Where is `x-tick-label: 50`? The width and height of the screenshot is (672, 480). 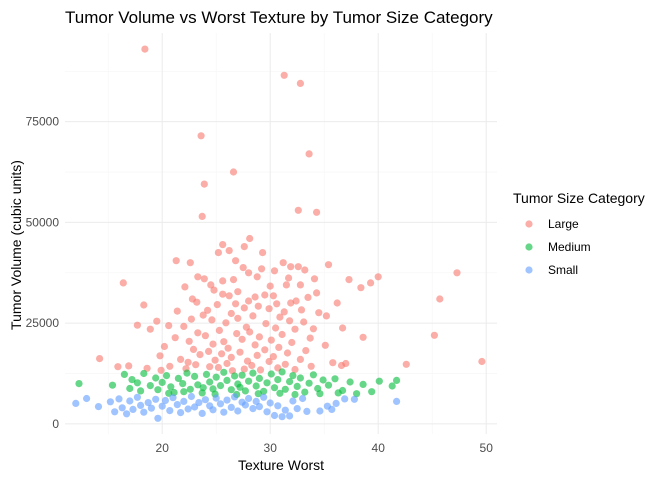 x-tick-label: 50 is located at coordinates (487, 448).